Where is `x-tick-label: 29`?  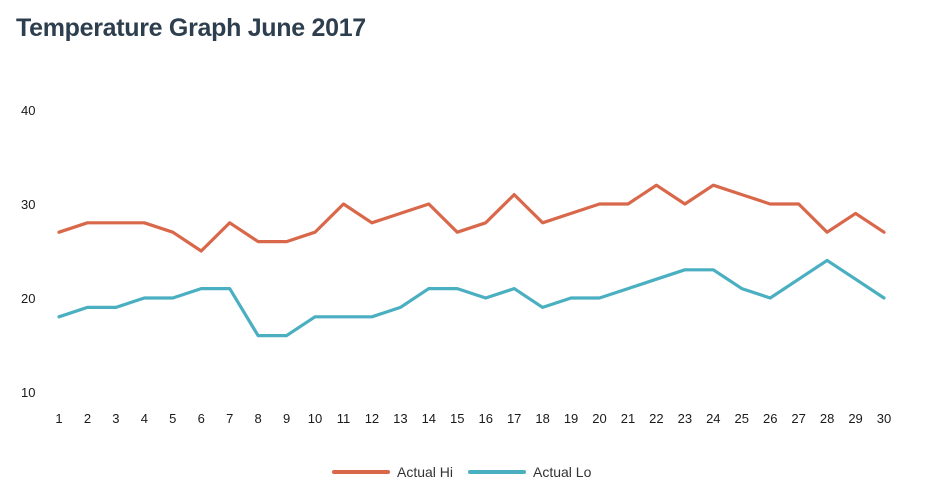 x-tick-label: 29 is located at coordinates (855, 418).